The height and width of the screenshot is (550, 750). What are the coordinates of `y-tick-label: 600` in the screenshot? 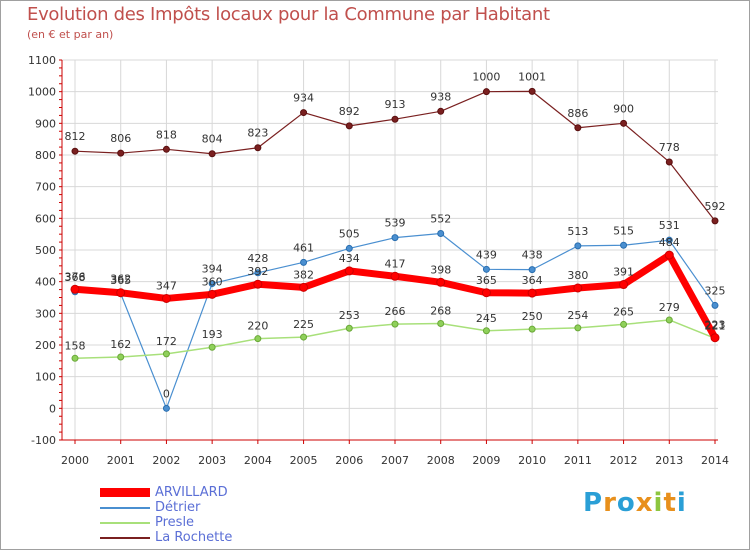 It's located at (45, 218).